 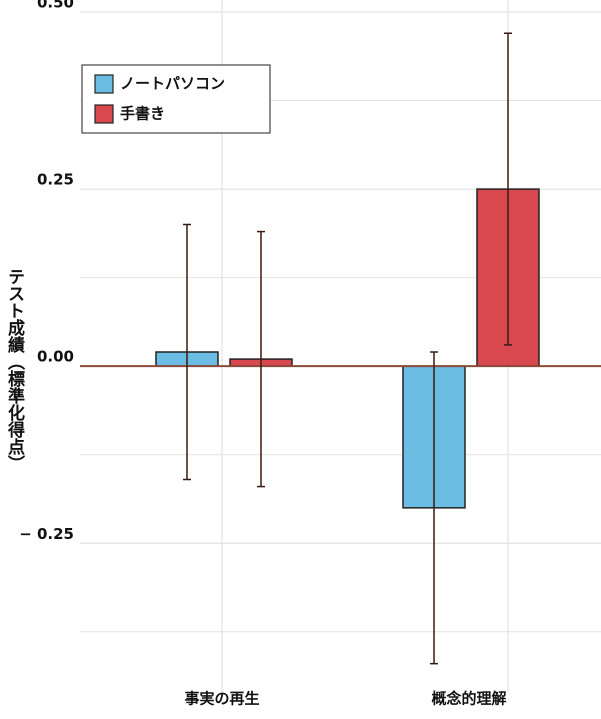 I want to click on y-axis-label: テスト成績（標準化得点）, so click(x=15, y=370).